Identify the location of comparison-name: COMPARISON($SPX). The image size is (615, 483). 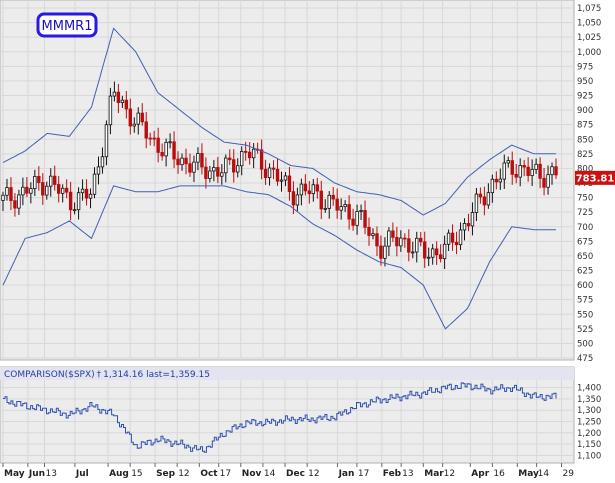
(49, 375).